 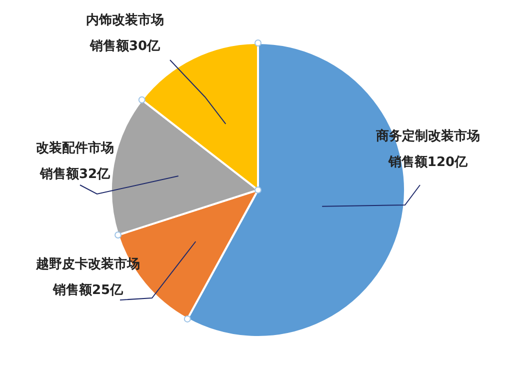 I want to click on data-label: 销售额32亿, so click(x=75, y=174).